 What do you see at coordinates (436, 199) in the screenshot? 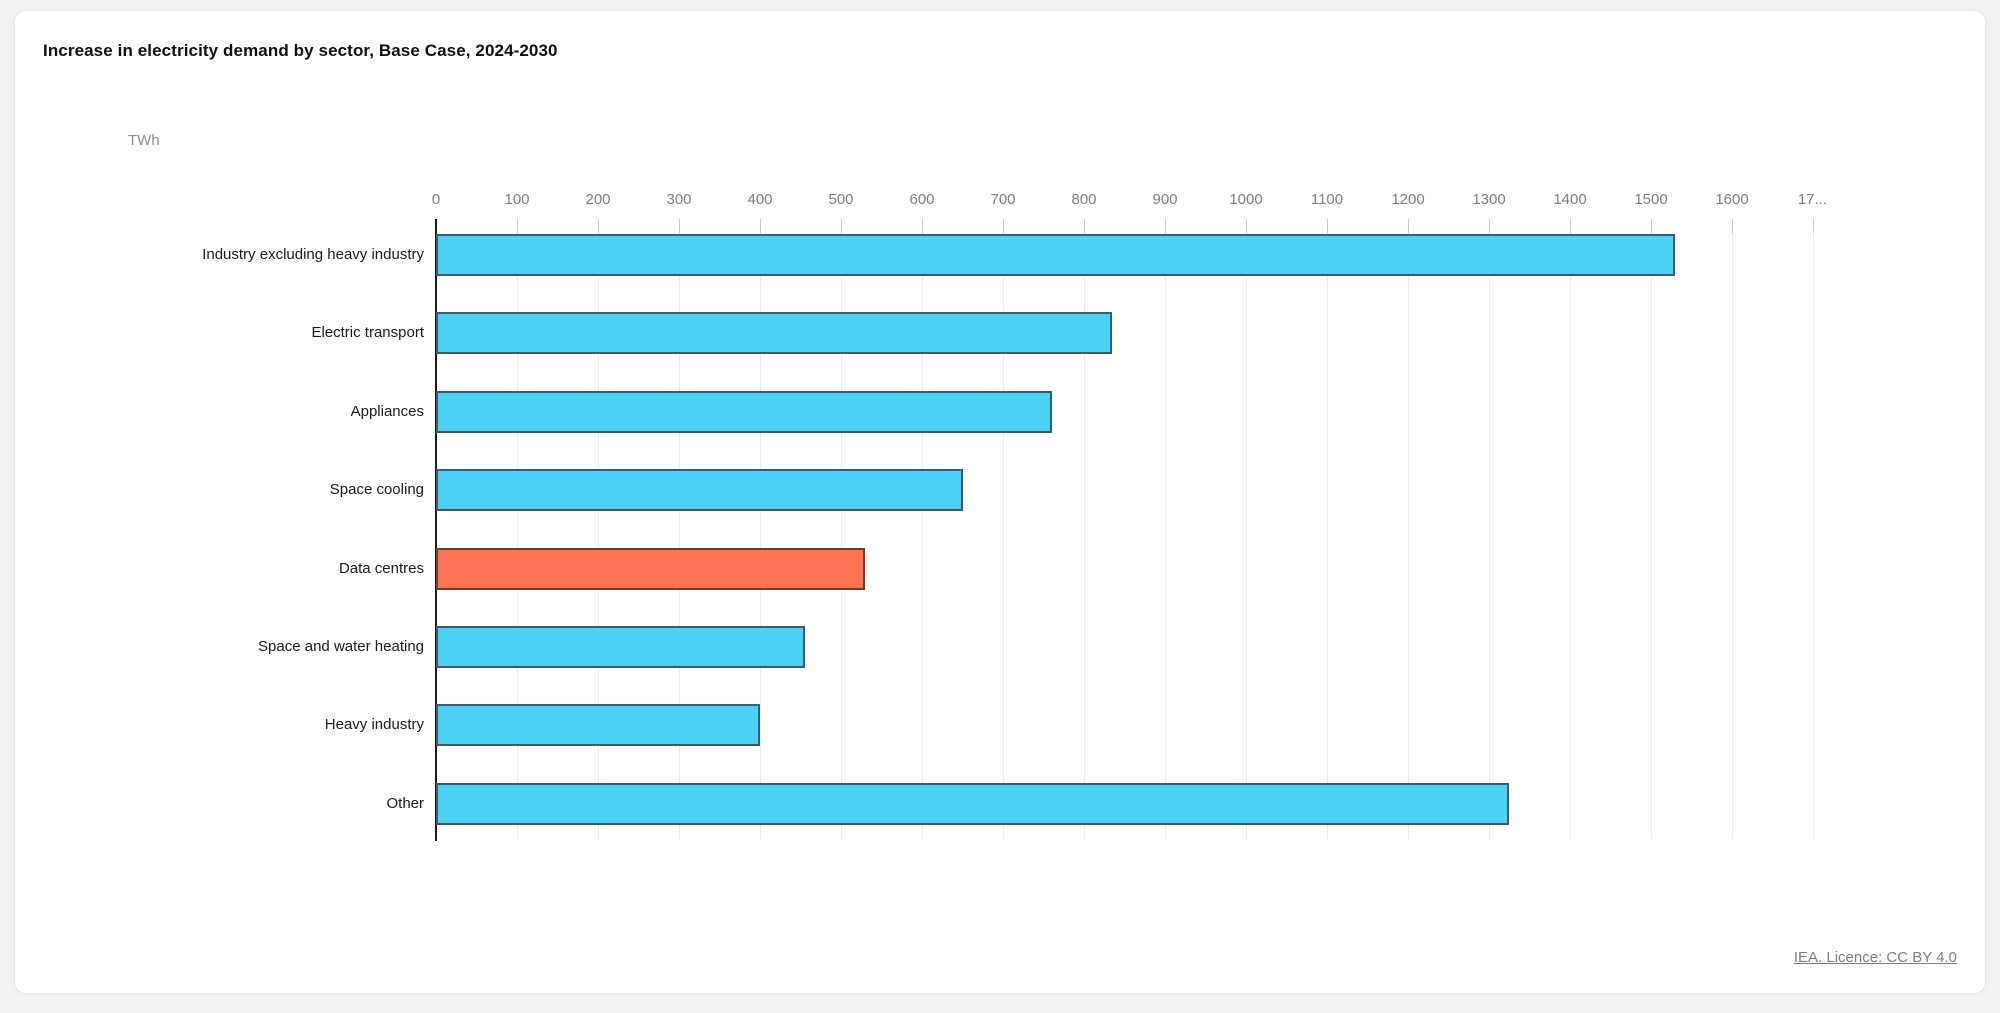
I see `x-axis-tick-label: 0` at bounding box center [436, 199].